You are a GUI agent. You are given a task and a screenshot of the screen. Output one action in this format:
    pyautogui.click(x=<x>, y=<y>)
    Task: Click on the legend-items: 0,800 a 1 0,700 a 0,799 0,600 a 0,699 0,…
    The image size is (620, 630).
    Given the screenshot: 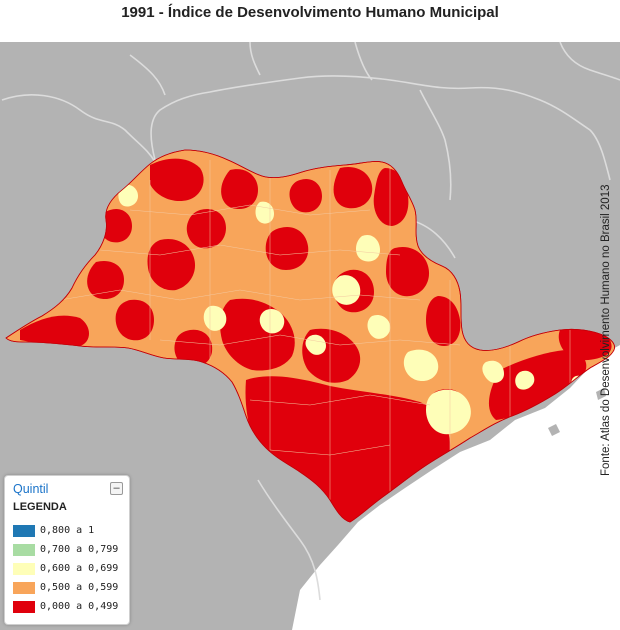 What is the action you would take?
    pyautogui.click(x=65, y=568)
    